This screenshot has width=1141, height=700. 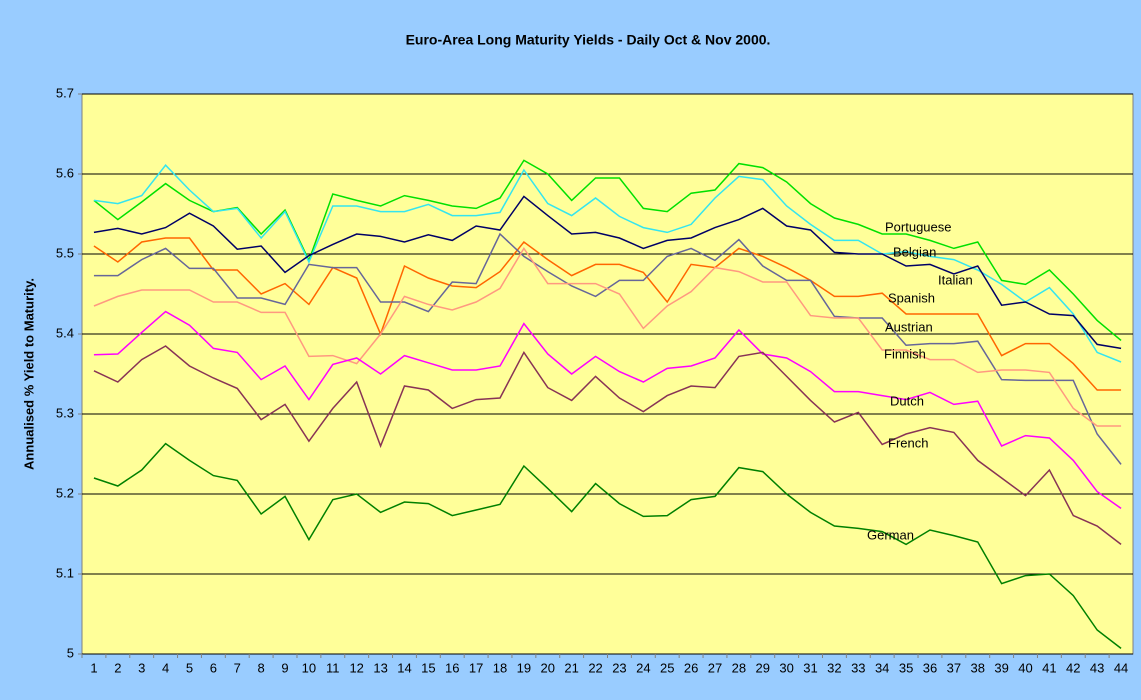 I want to click on x-tick-label: 25, so click(x=667, y=667).